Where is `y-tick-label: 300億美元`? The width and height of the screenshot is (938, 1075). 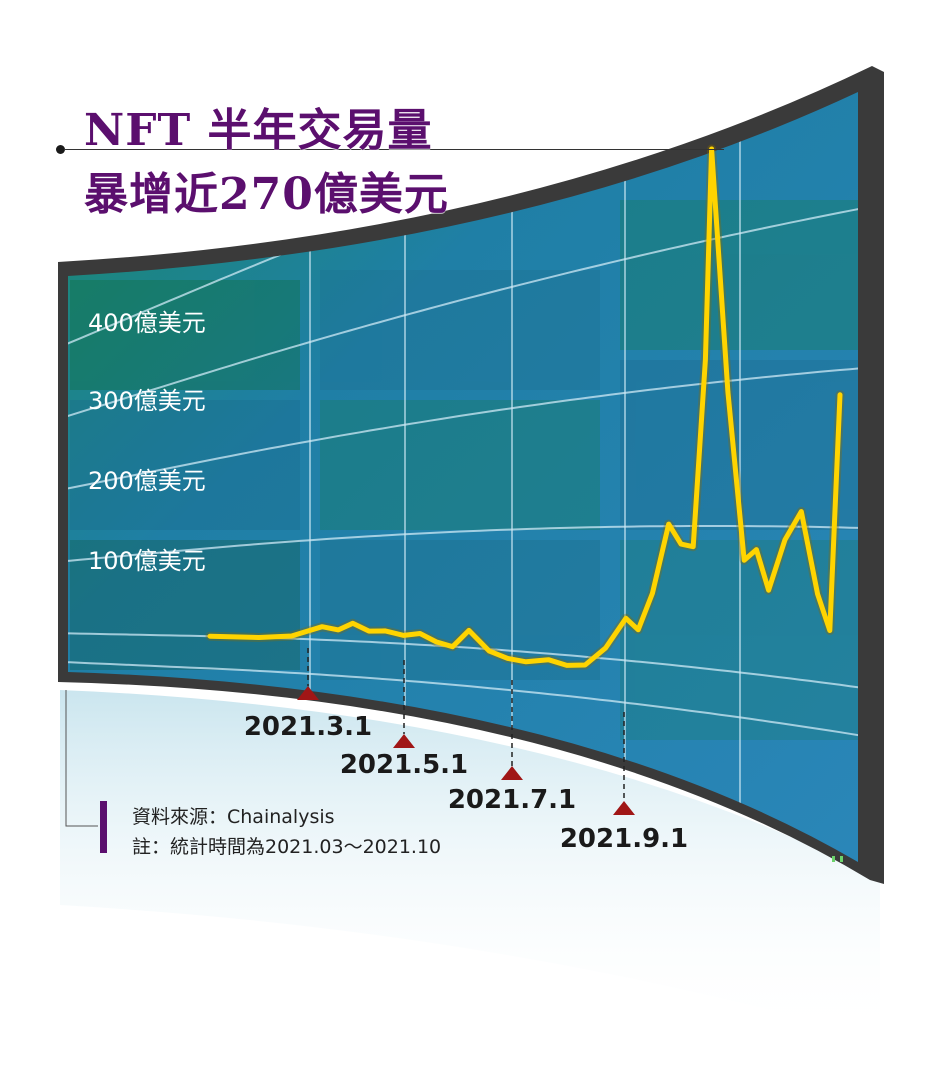
y-tick-label: 300億美元 is located at coordinates (147, 401).